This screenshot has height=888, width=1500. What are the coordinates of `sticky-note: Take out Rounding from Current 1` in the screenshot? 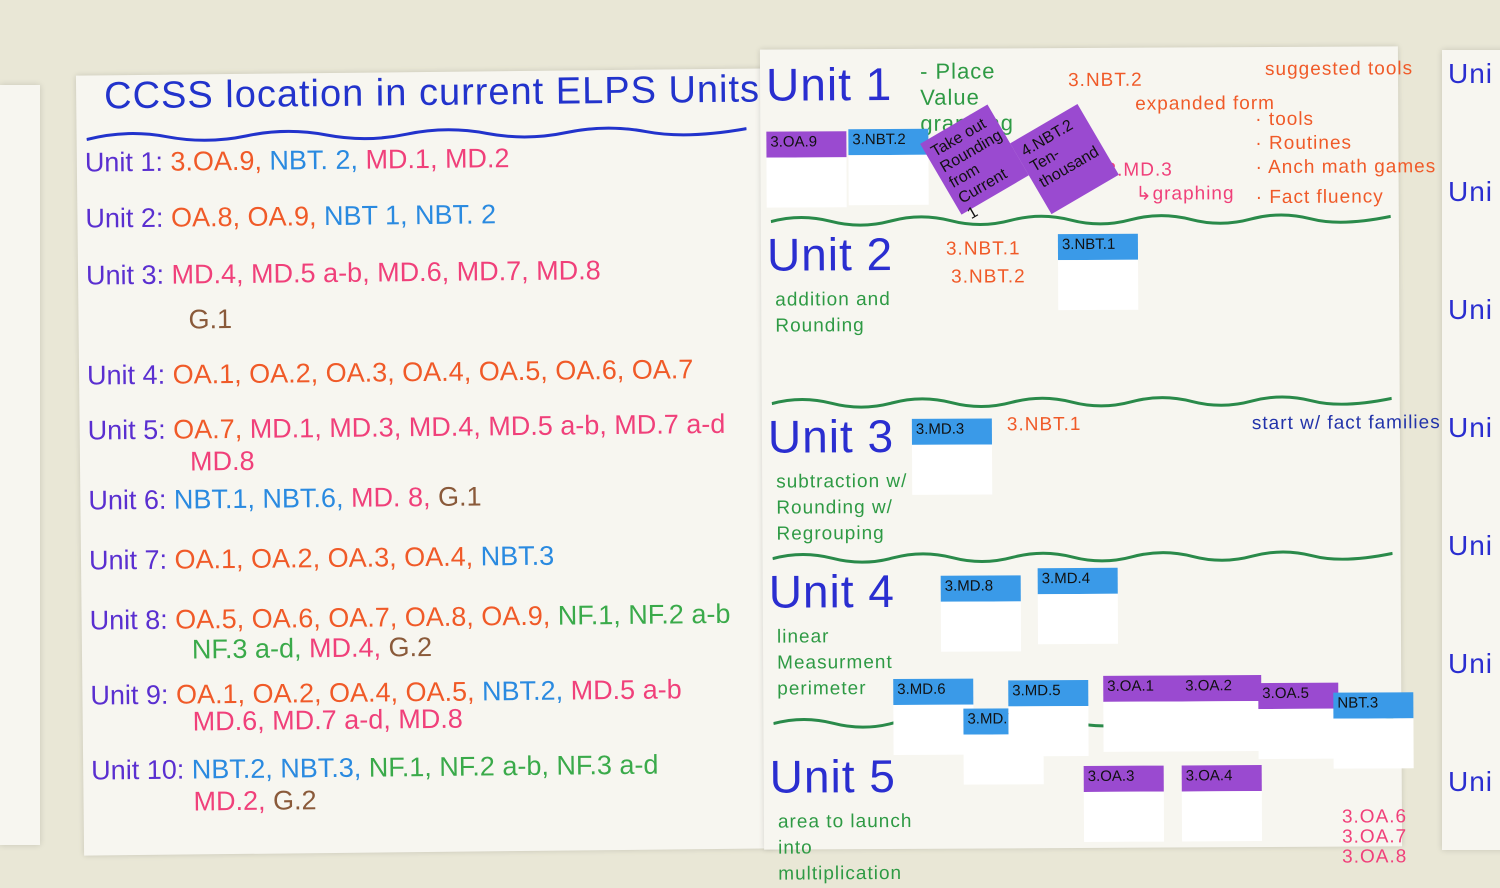 It's located at (974, 163).